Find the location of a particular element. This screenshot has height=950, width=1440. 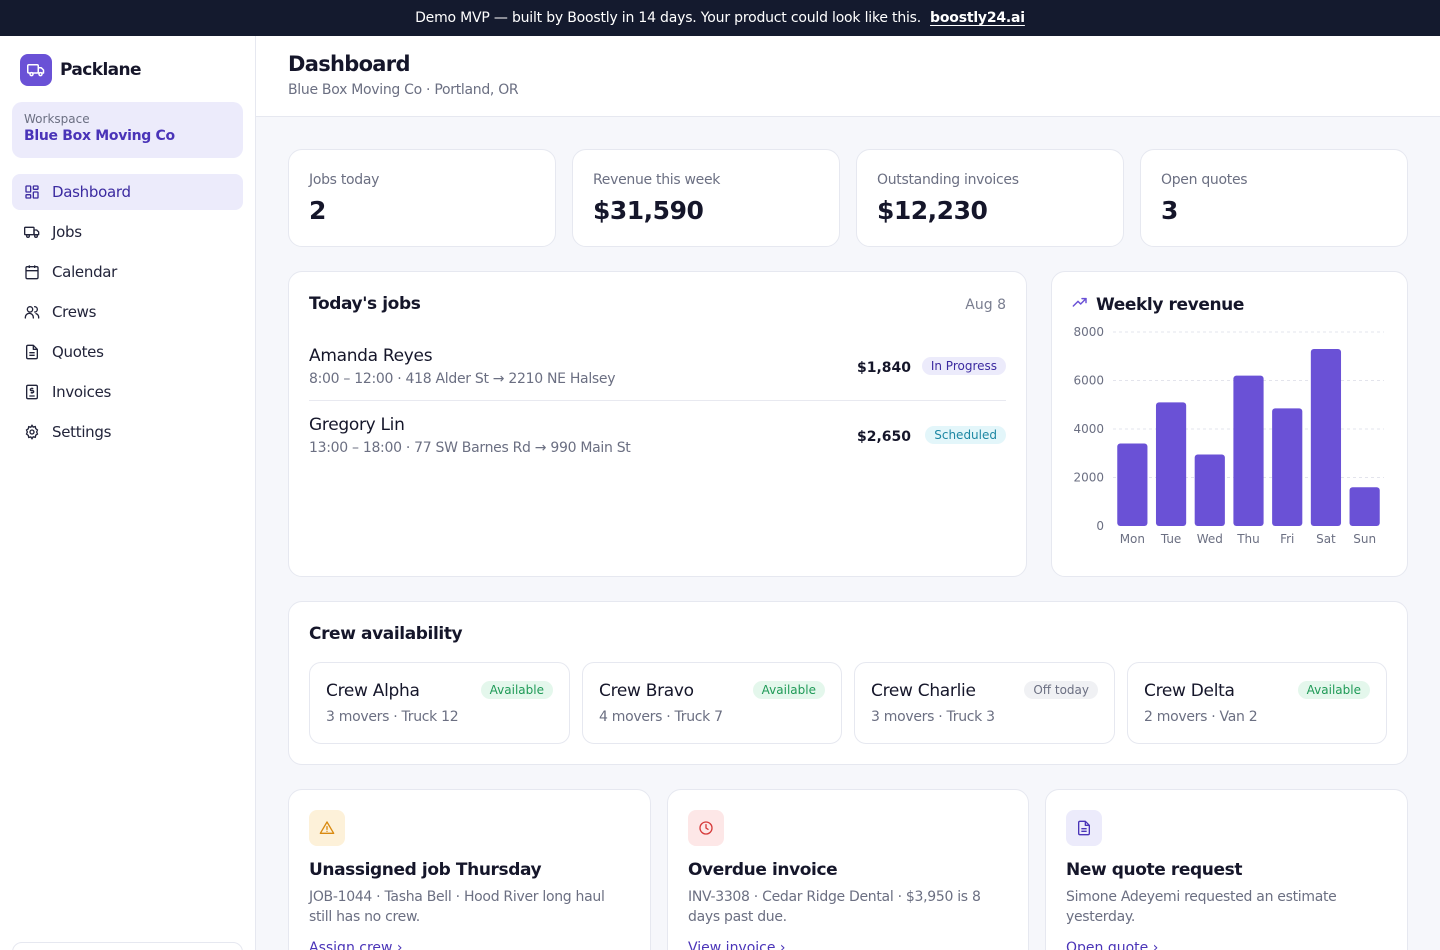

clock-icon is located at coordinates (706, 828).